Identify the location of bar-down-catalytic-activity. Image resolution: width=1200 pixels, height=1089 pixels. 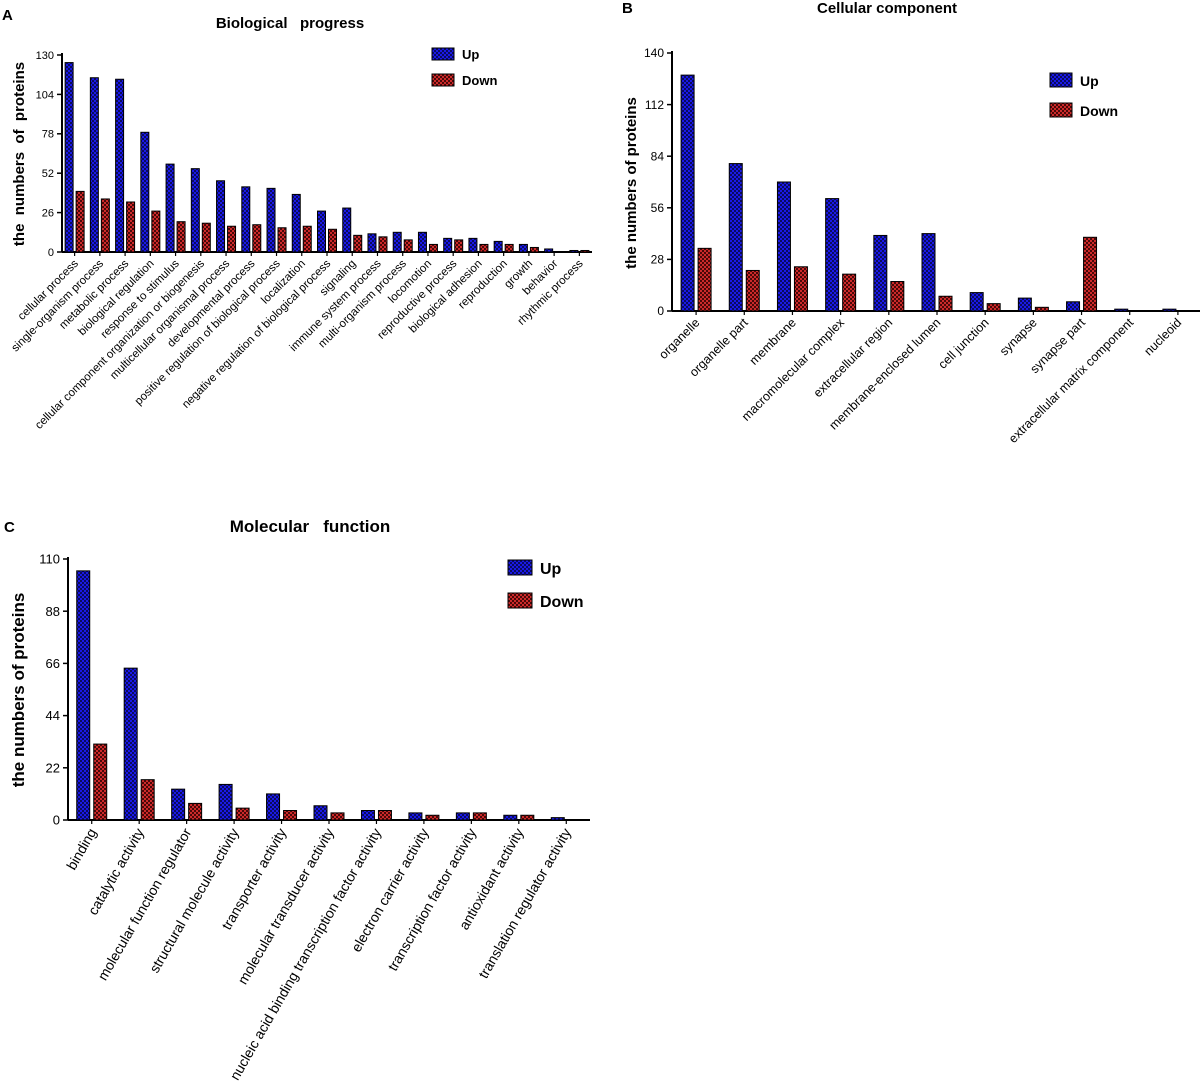
(147, 800).